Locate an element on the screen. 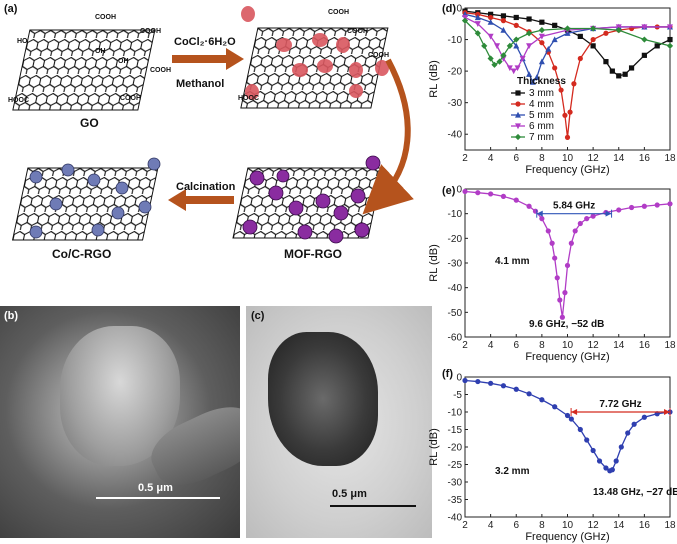  scale-label-c: 0.5 μm is located at coordinates (349, 494).